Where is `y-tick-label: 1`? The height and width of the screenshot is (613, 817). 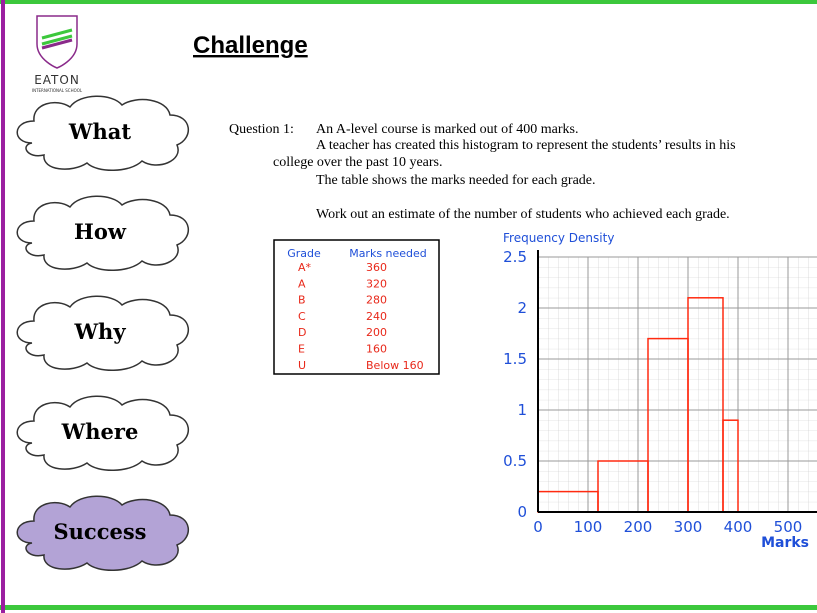
y-tick-label: 1 is located at coordinates (522, 410).